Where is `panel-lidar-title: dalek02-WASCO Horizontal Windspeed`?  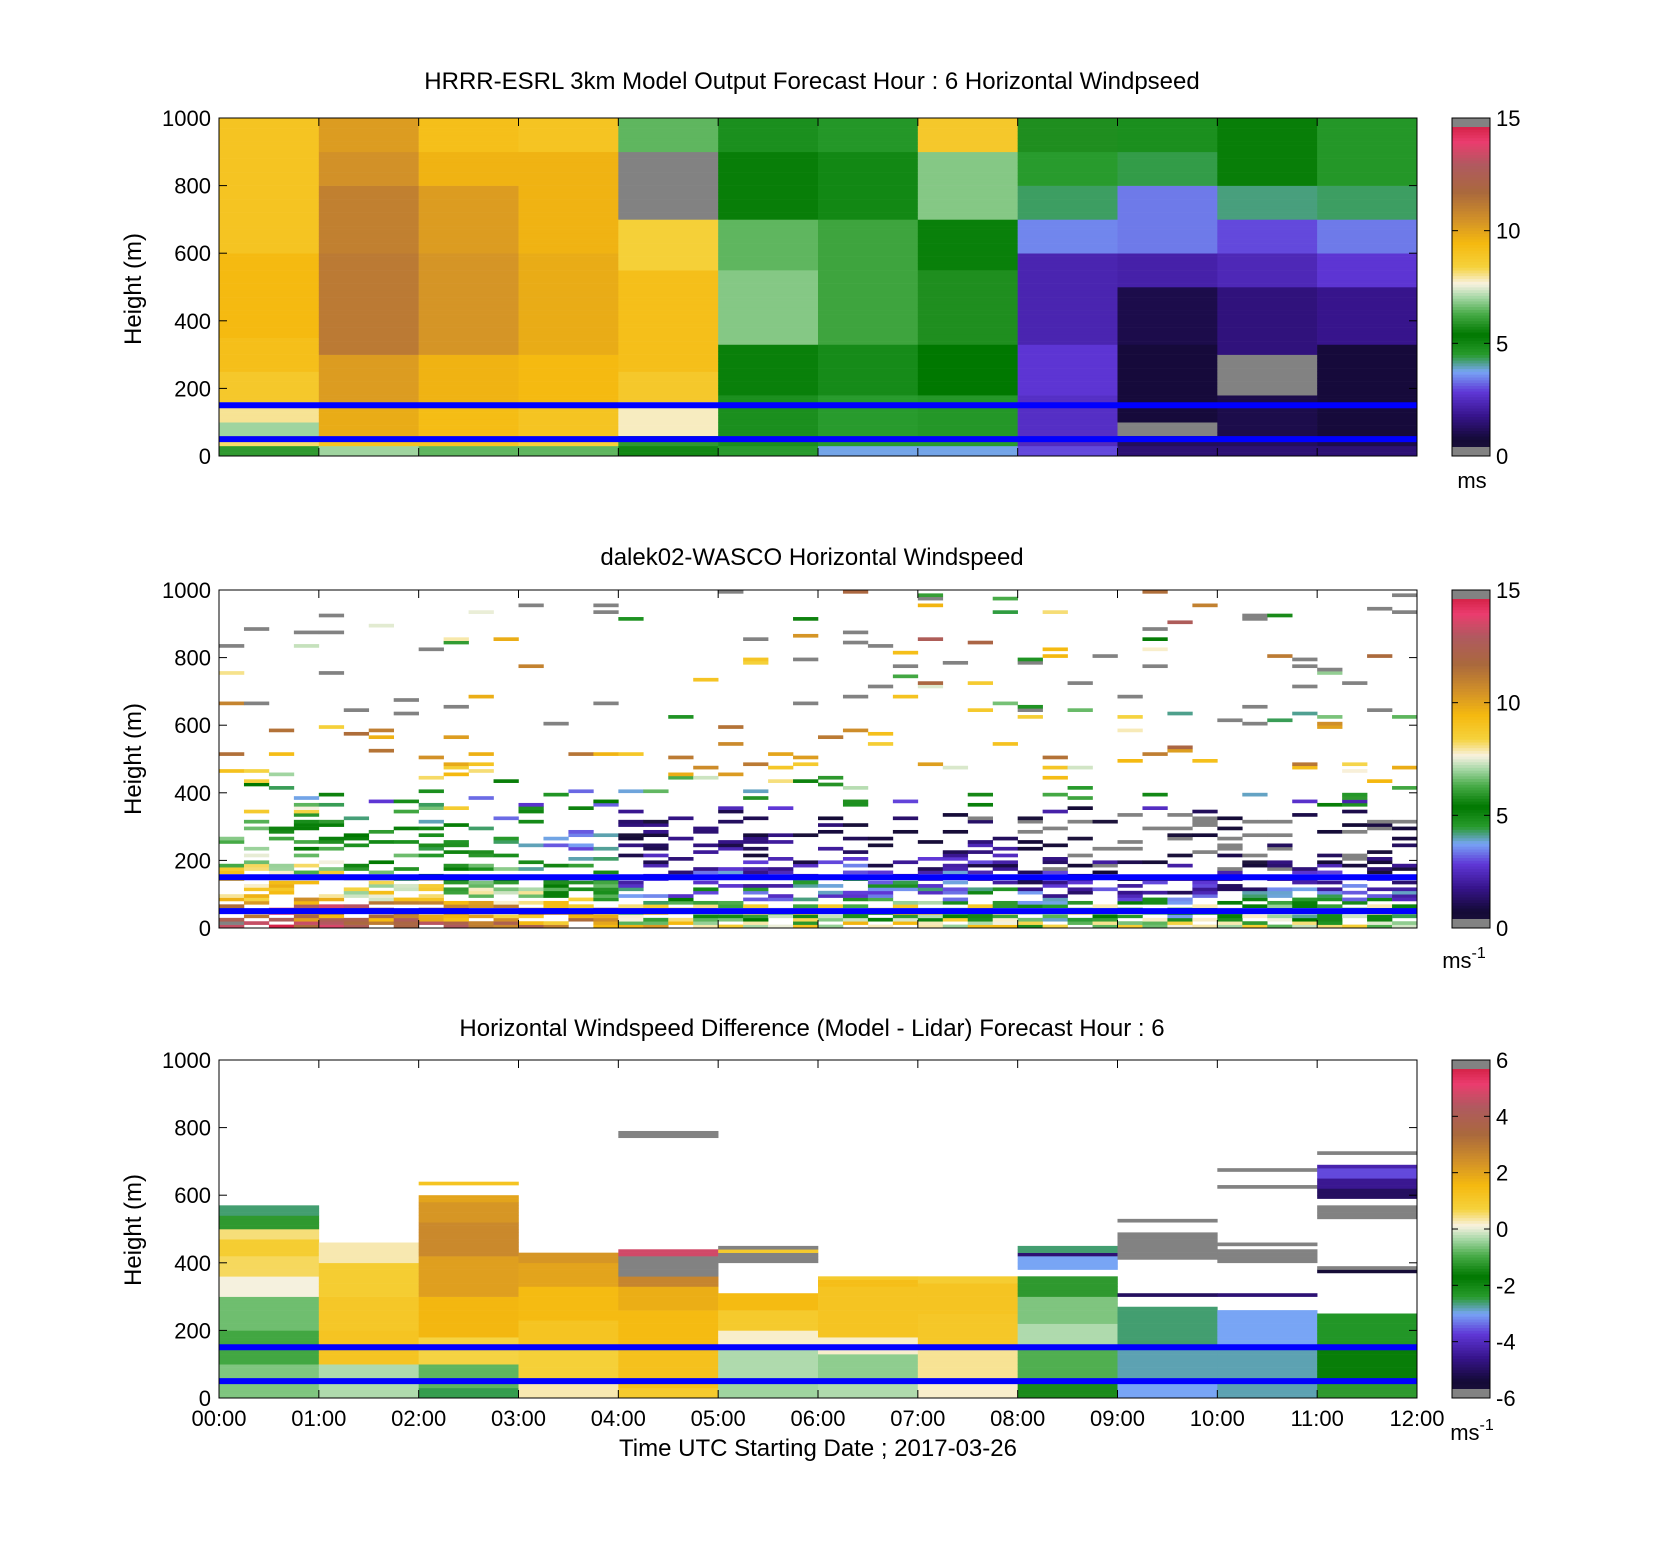
panel-lidar-title: dalek02-WASCO Horizontal Windspeed is located at coordinates (811, 557).